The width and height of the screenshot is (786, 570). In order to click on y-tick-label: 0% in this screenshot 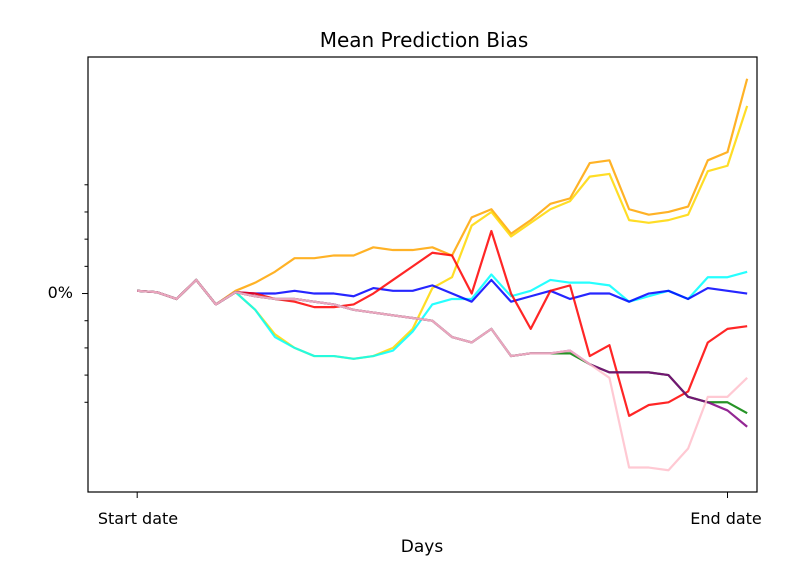, I will do `click(60, 292)`.